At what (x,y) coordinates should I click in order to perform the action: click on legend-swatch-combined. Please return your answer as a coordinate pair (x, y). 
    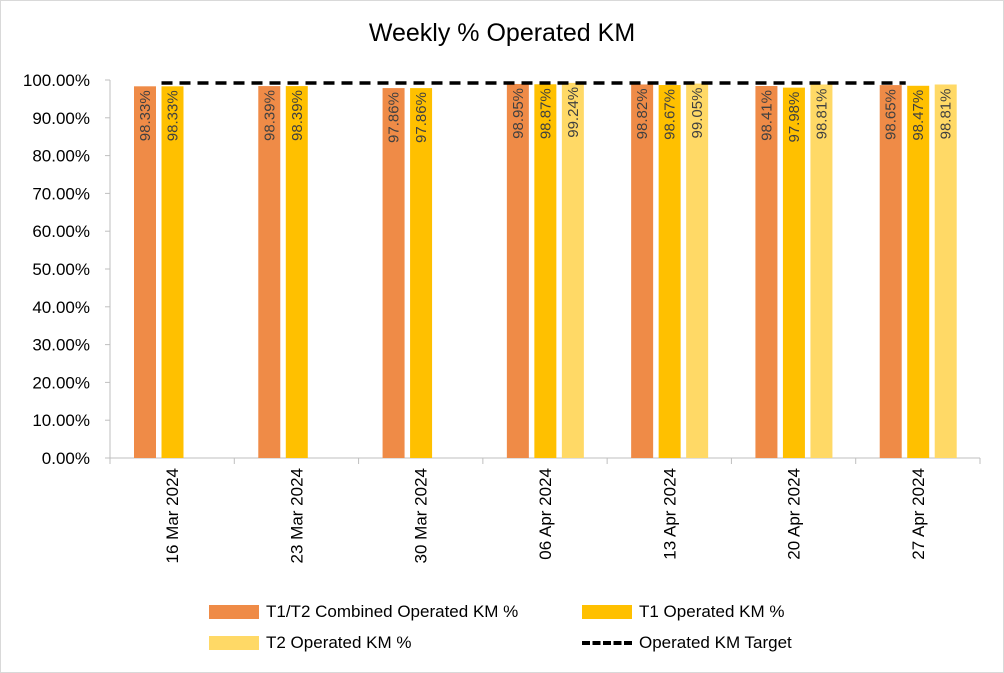
    Looking at the image, I should click on (234, 612).